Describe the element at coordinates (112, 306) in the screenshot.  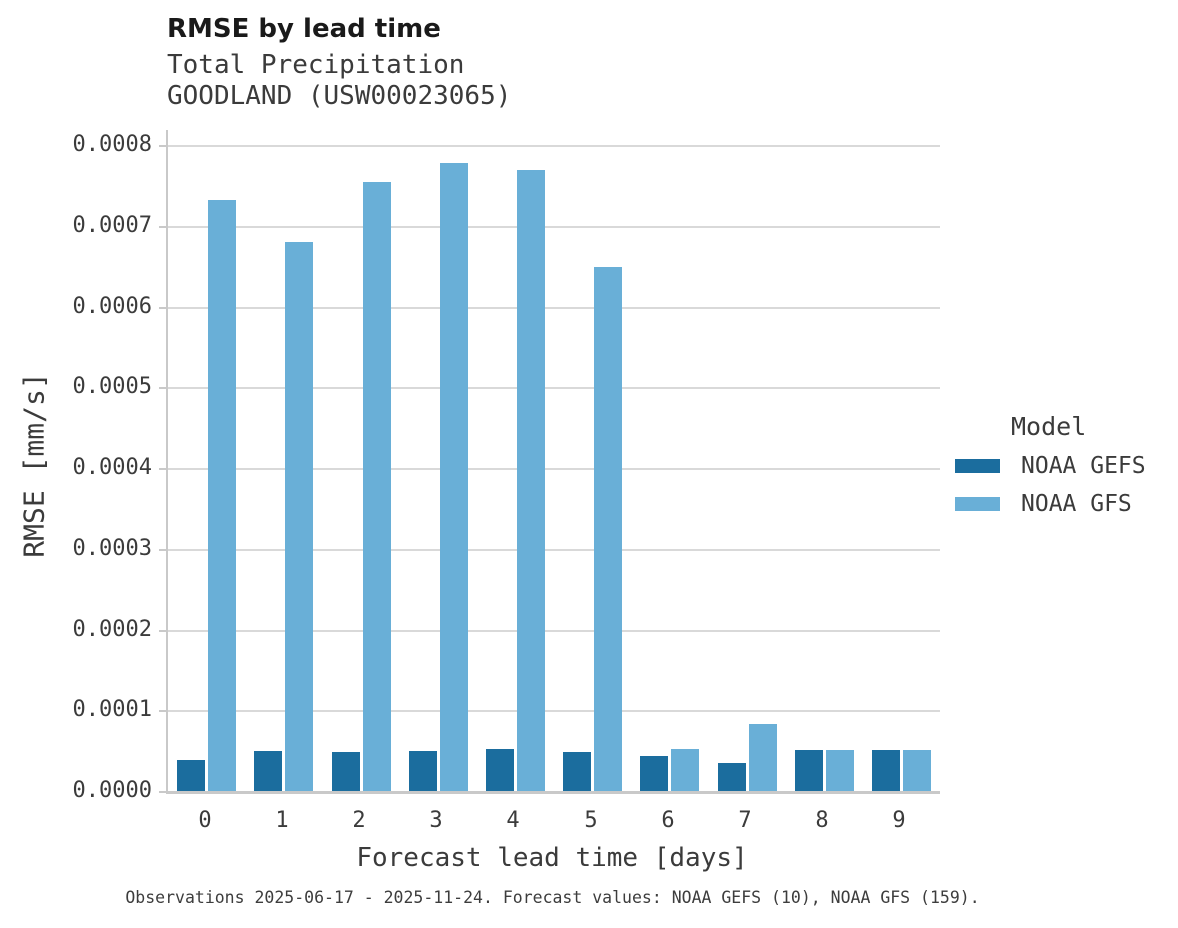
I see `y-tick-label: 0.0006` at that location.